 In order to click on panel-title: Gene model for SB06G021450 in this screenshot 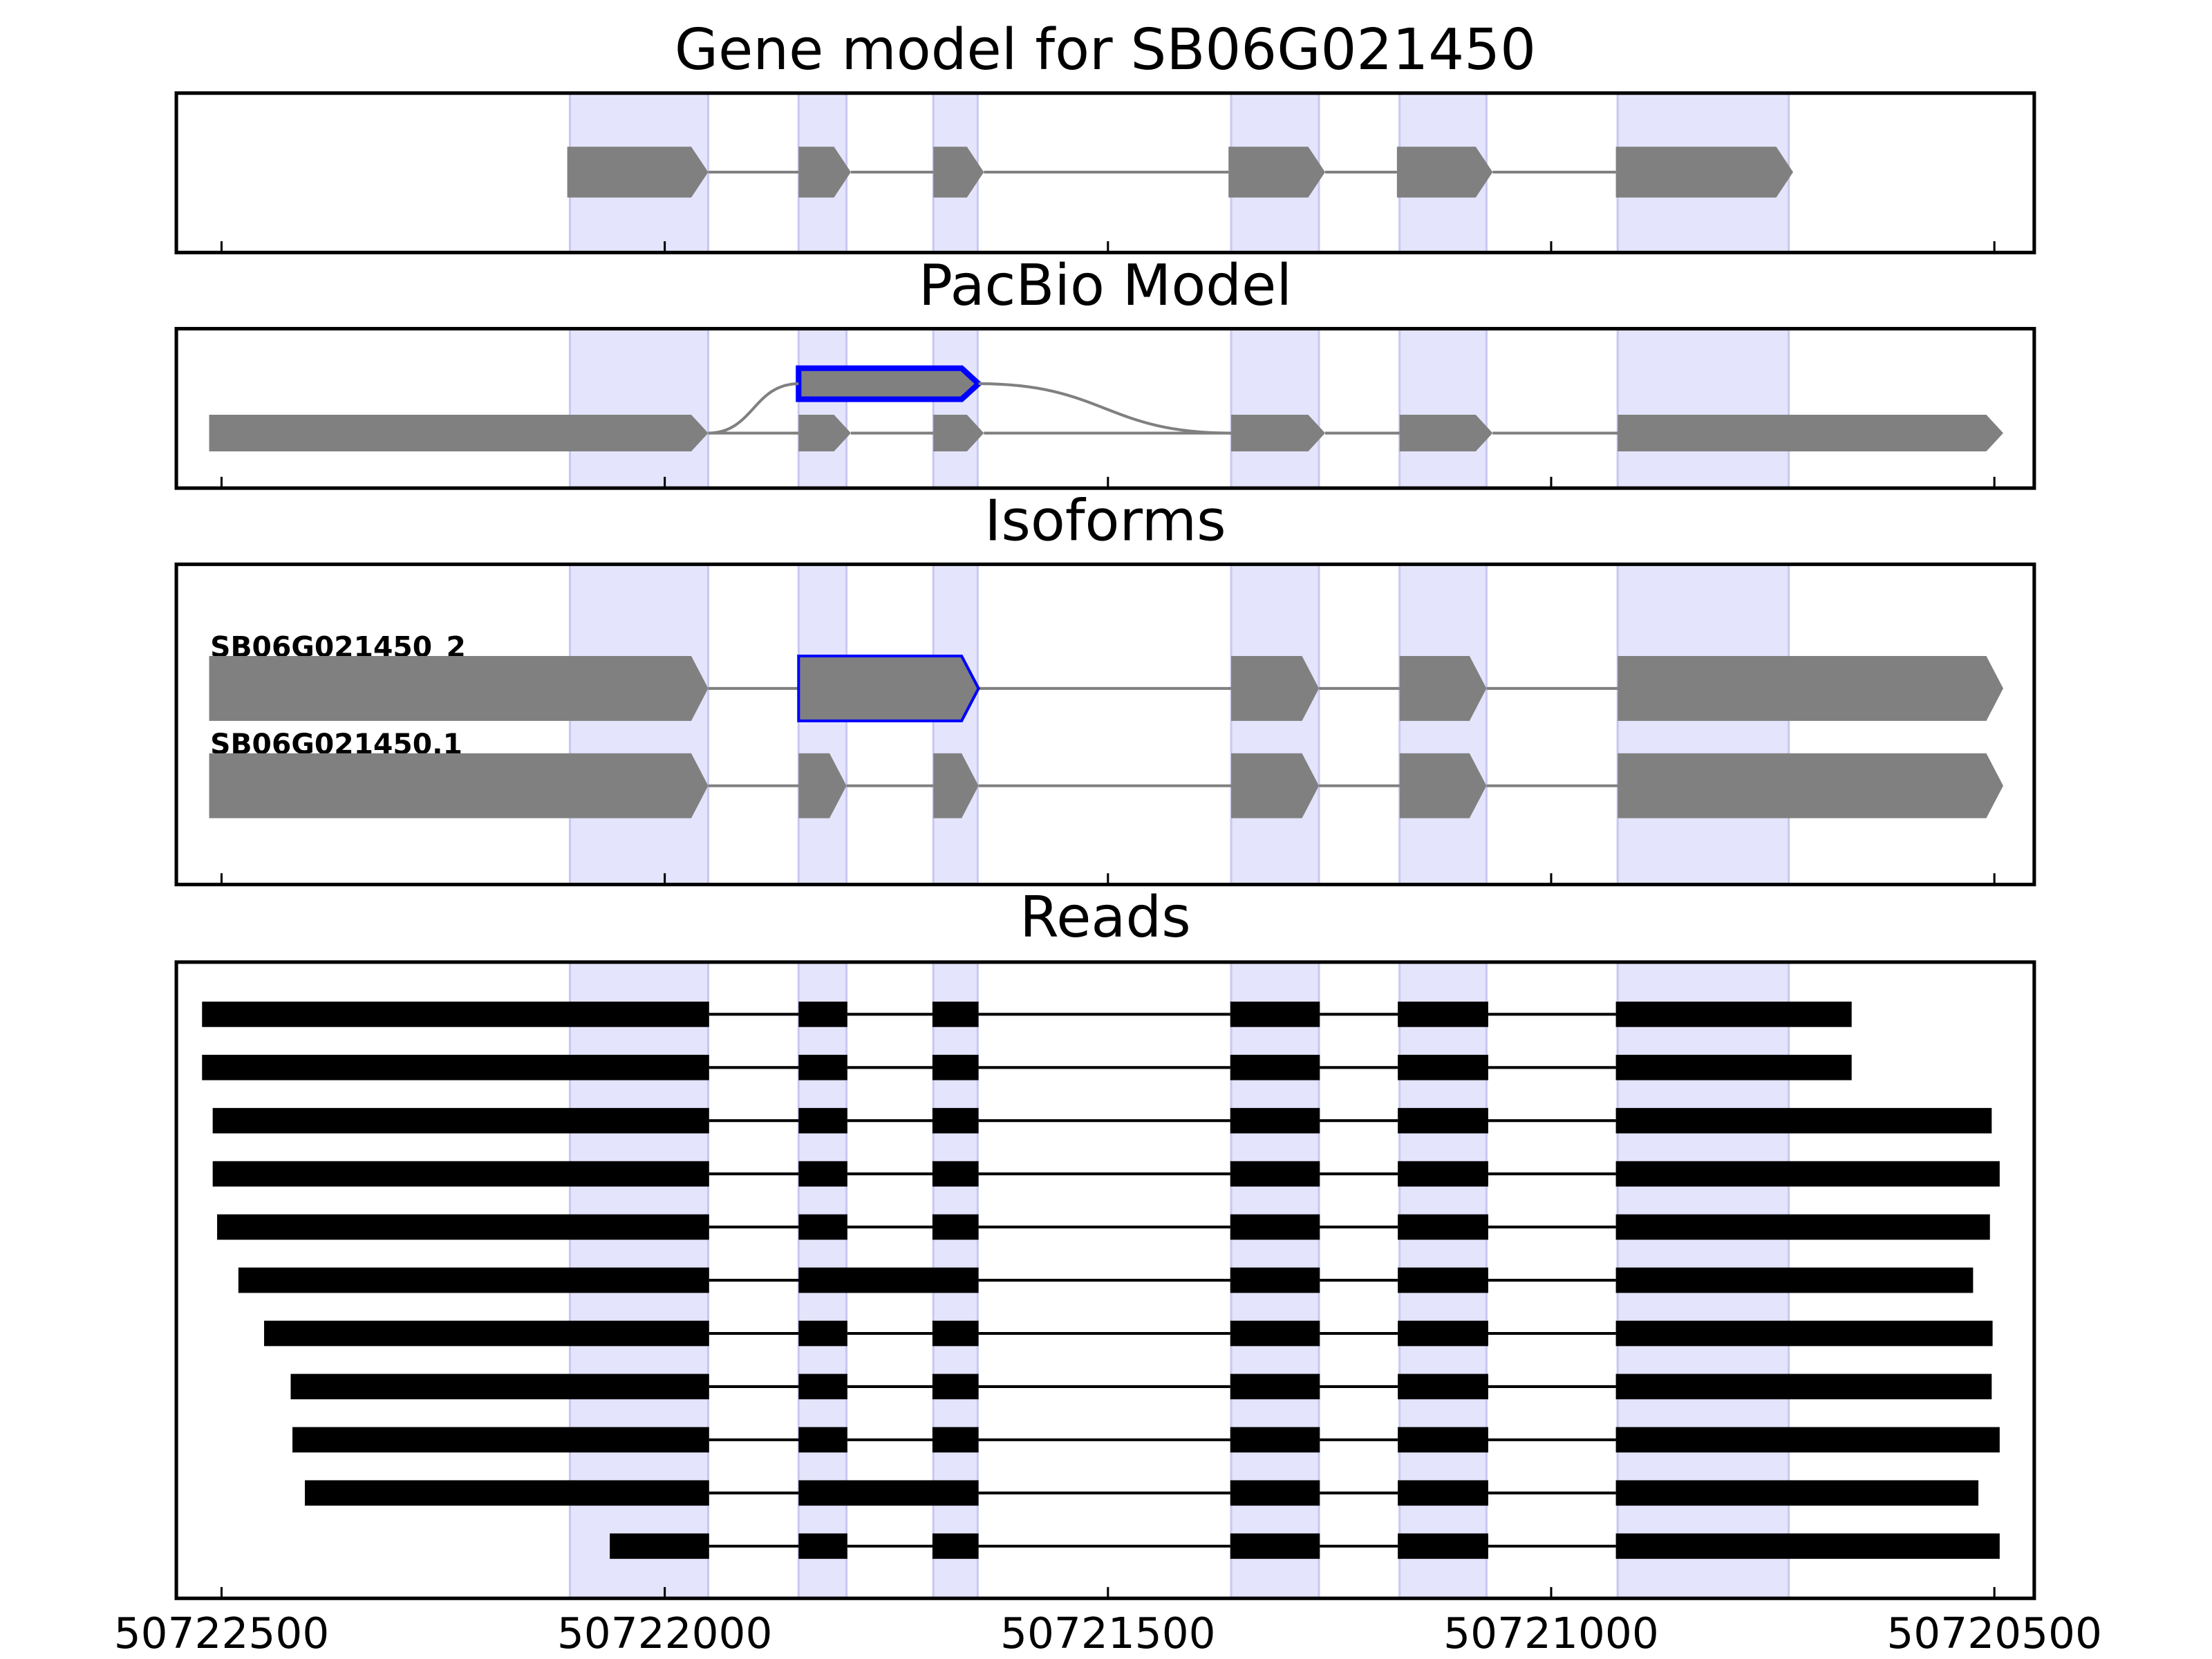, I will do `click(1105, 50)`.